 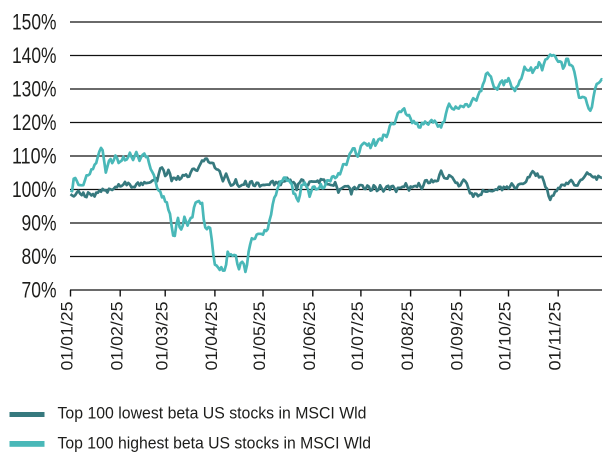 What do you see at coordinates (117, 336) in the screenshot?
I see `svg-text: 01/02/25` at bounding box center [117, 336].